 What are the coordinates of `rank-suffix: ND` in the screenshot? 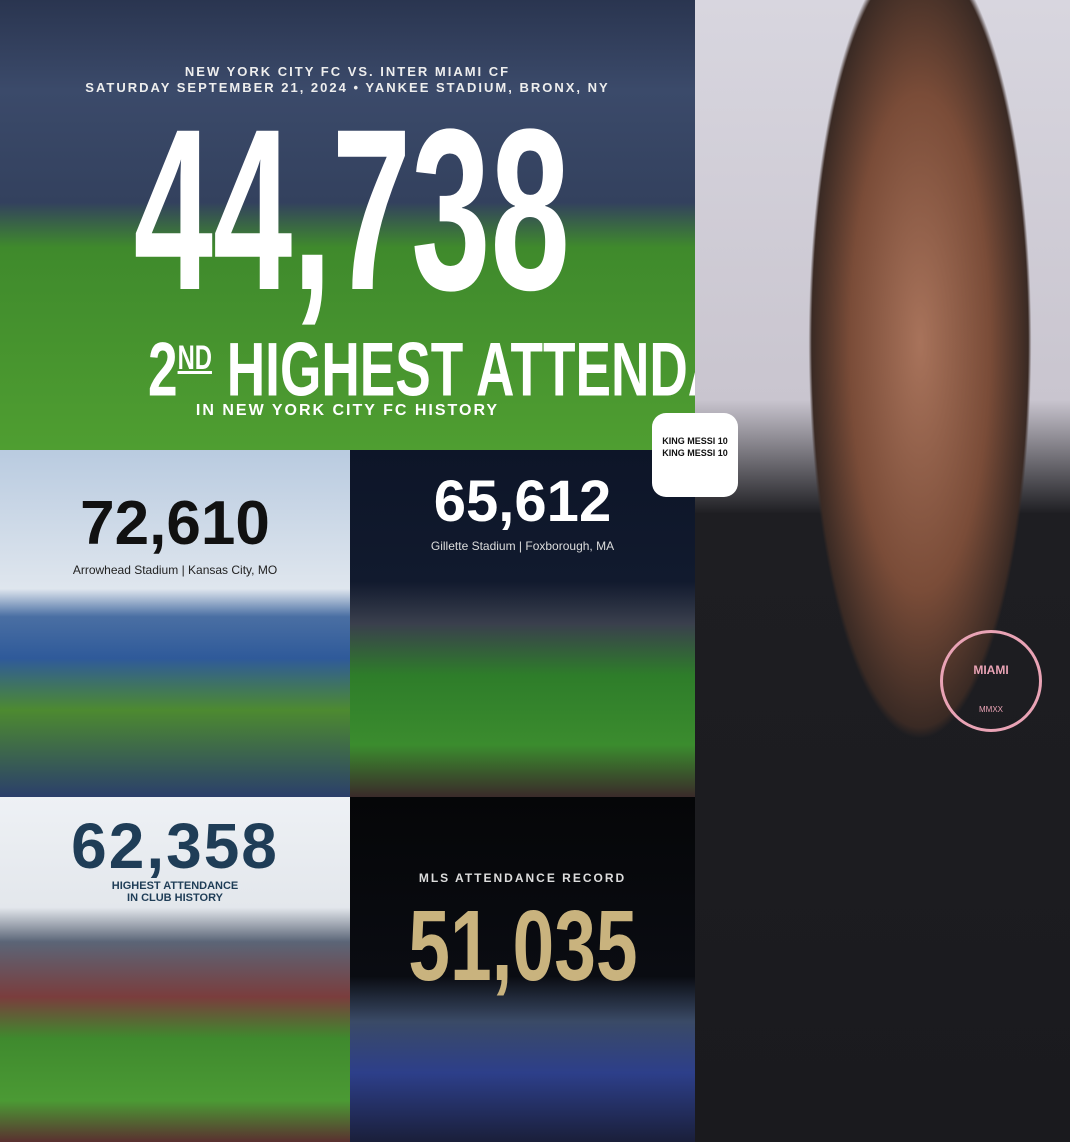 It's located at (194, 358).